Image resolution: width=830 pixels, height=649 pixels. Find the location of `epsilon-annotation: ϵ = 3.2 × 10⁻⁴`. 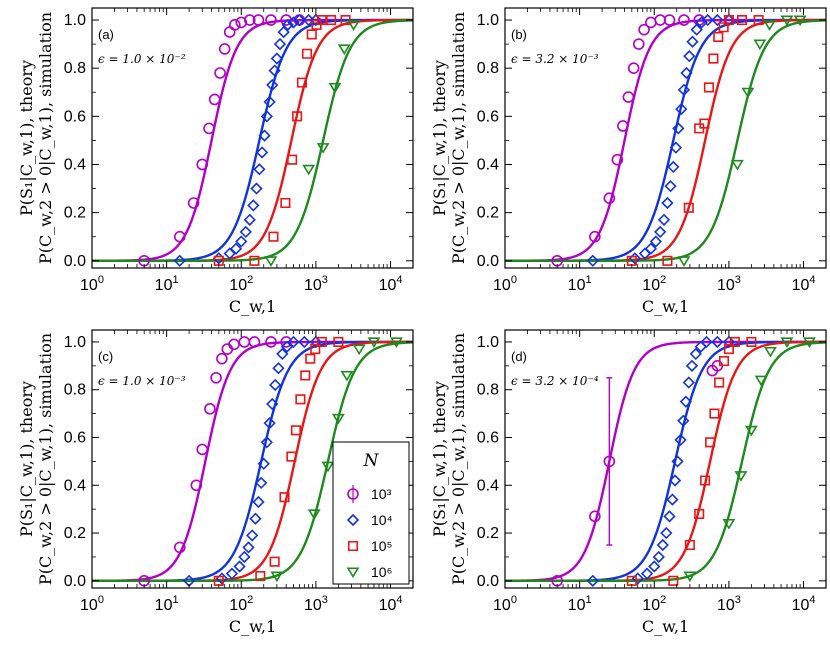

epsilon-annotation: ϵ = 3.2 × 10⁻⁴ is located at coordinates (555, 381).